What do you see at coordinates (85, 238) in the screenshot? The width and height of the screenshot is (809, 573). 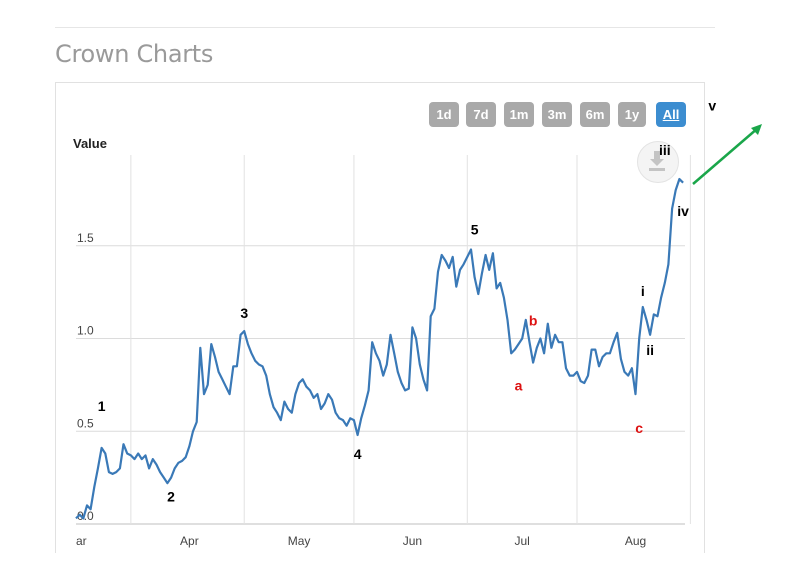 I see `y-tick-label: 1.5` at bounding box center [85, 238].